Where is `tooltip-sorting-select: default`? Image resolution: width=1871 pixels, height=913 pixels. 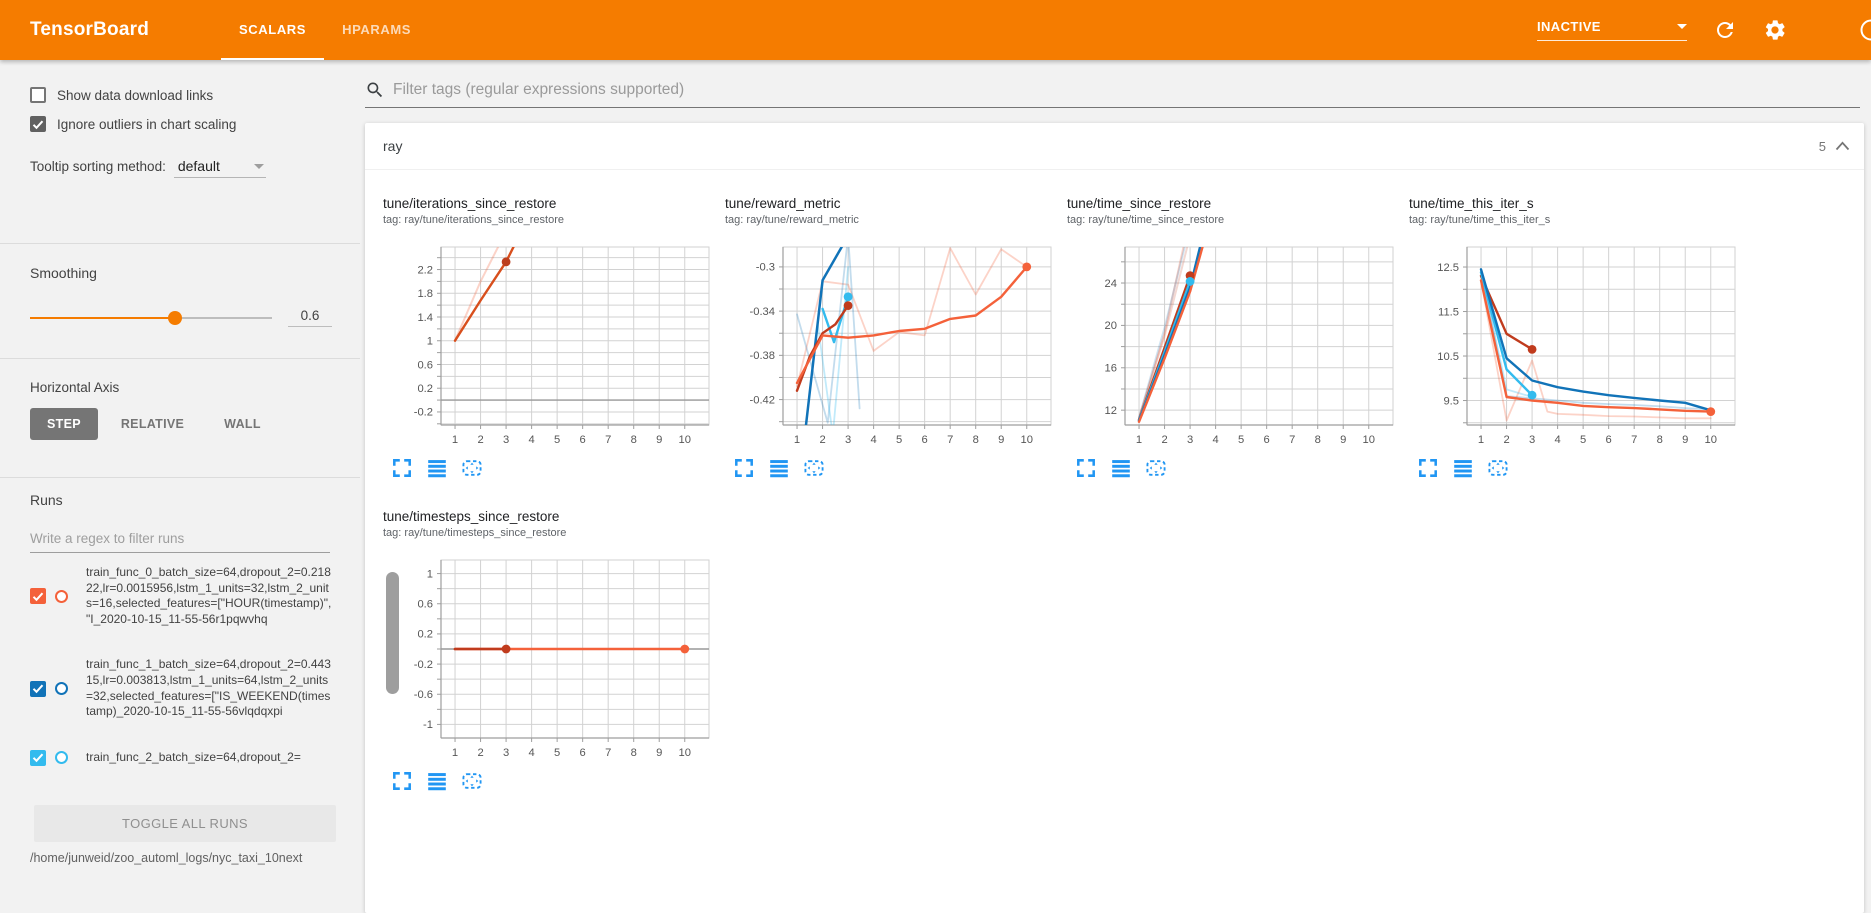 tooltip-sorting-select: default is located at coordinates (220, 168).